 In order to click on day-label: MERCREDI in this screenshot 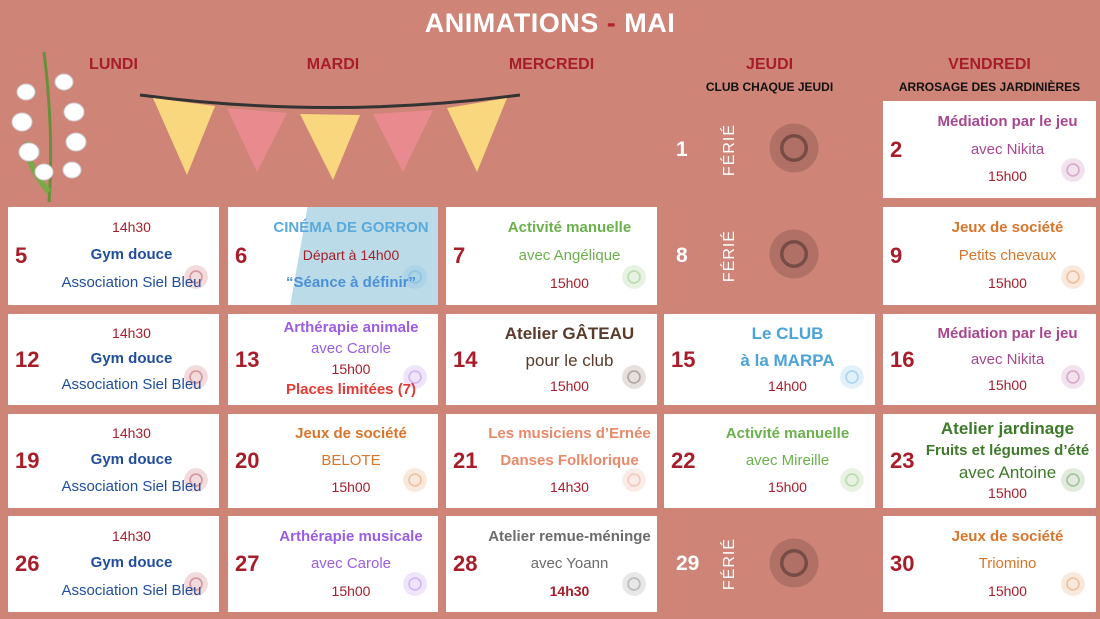, I will do `click(551, 64)`.